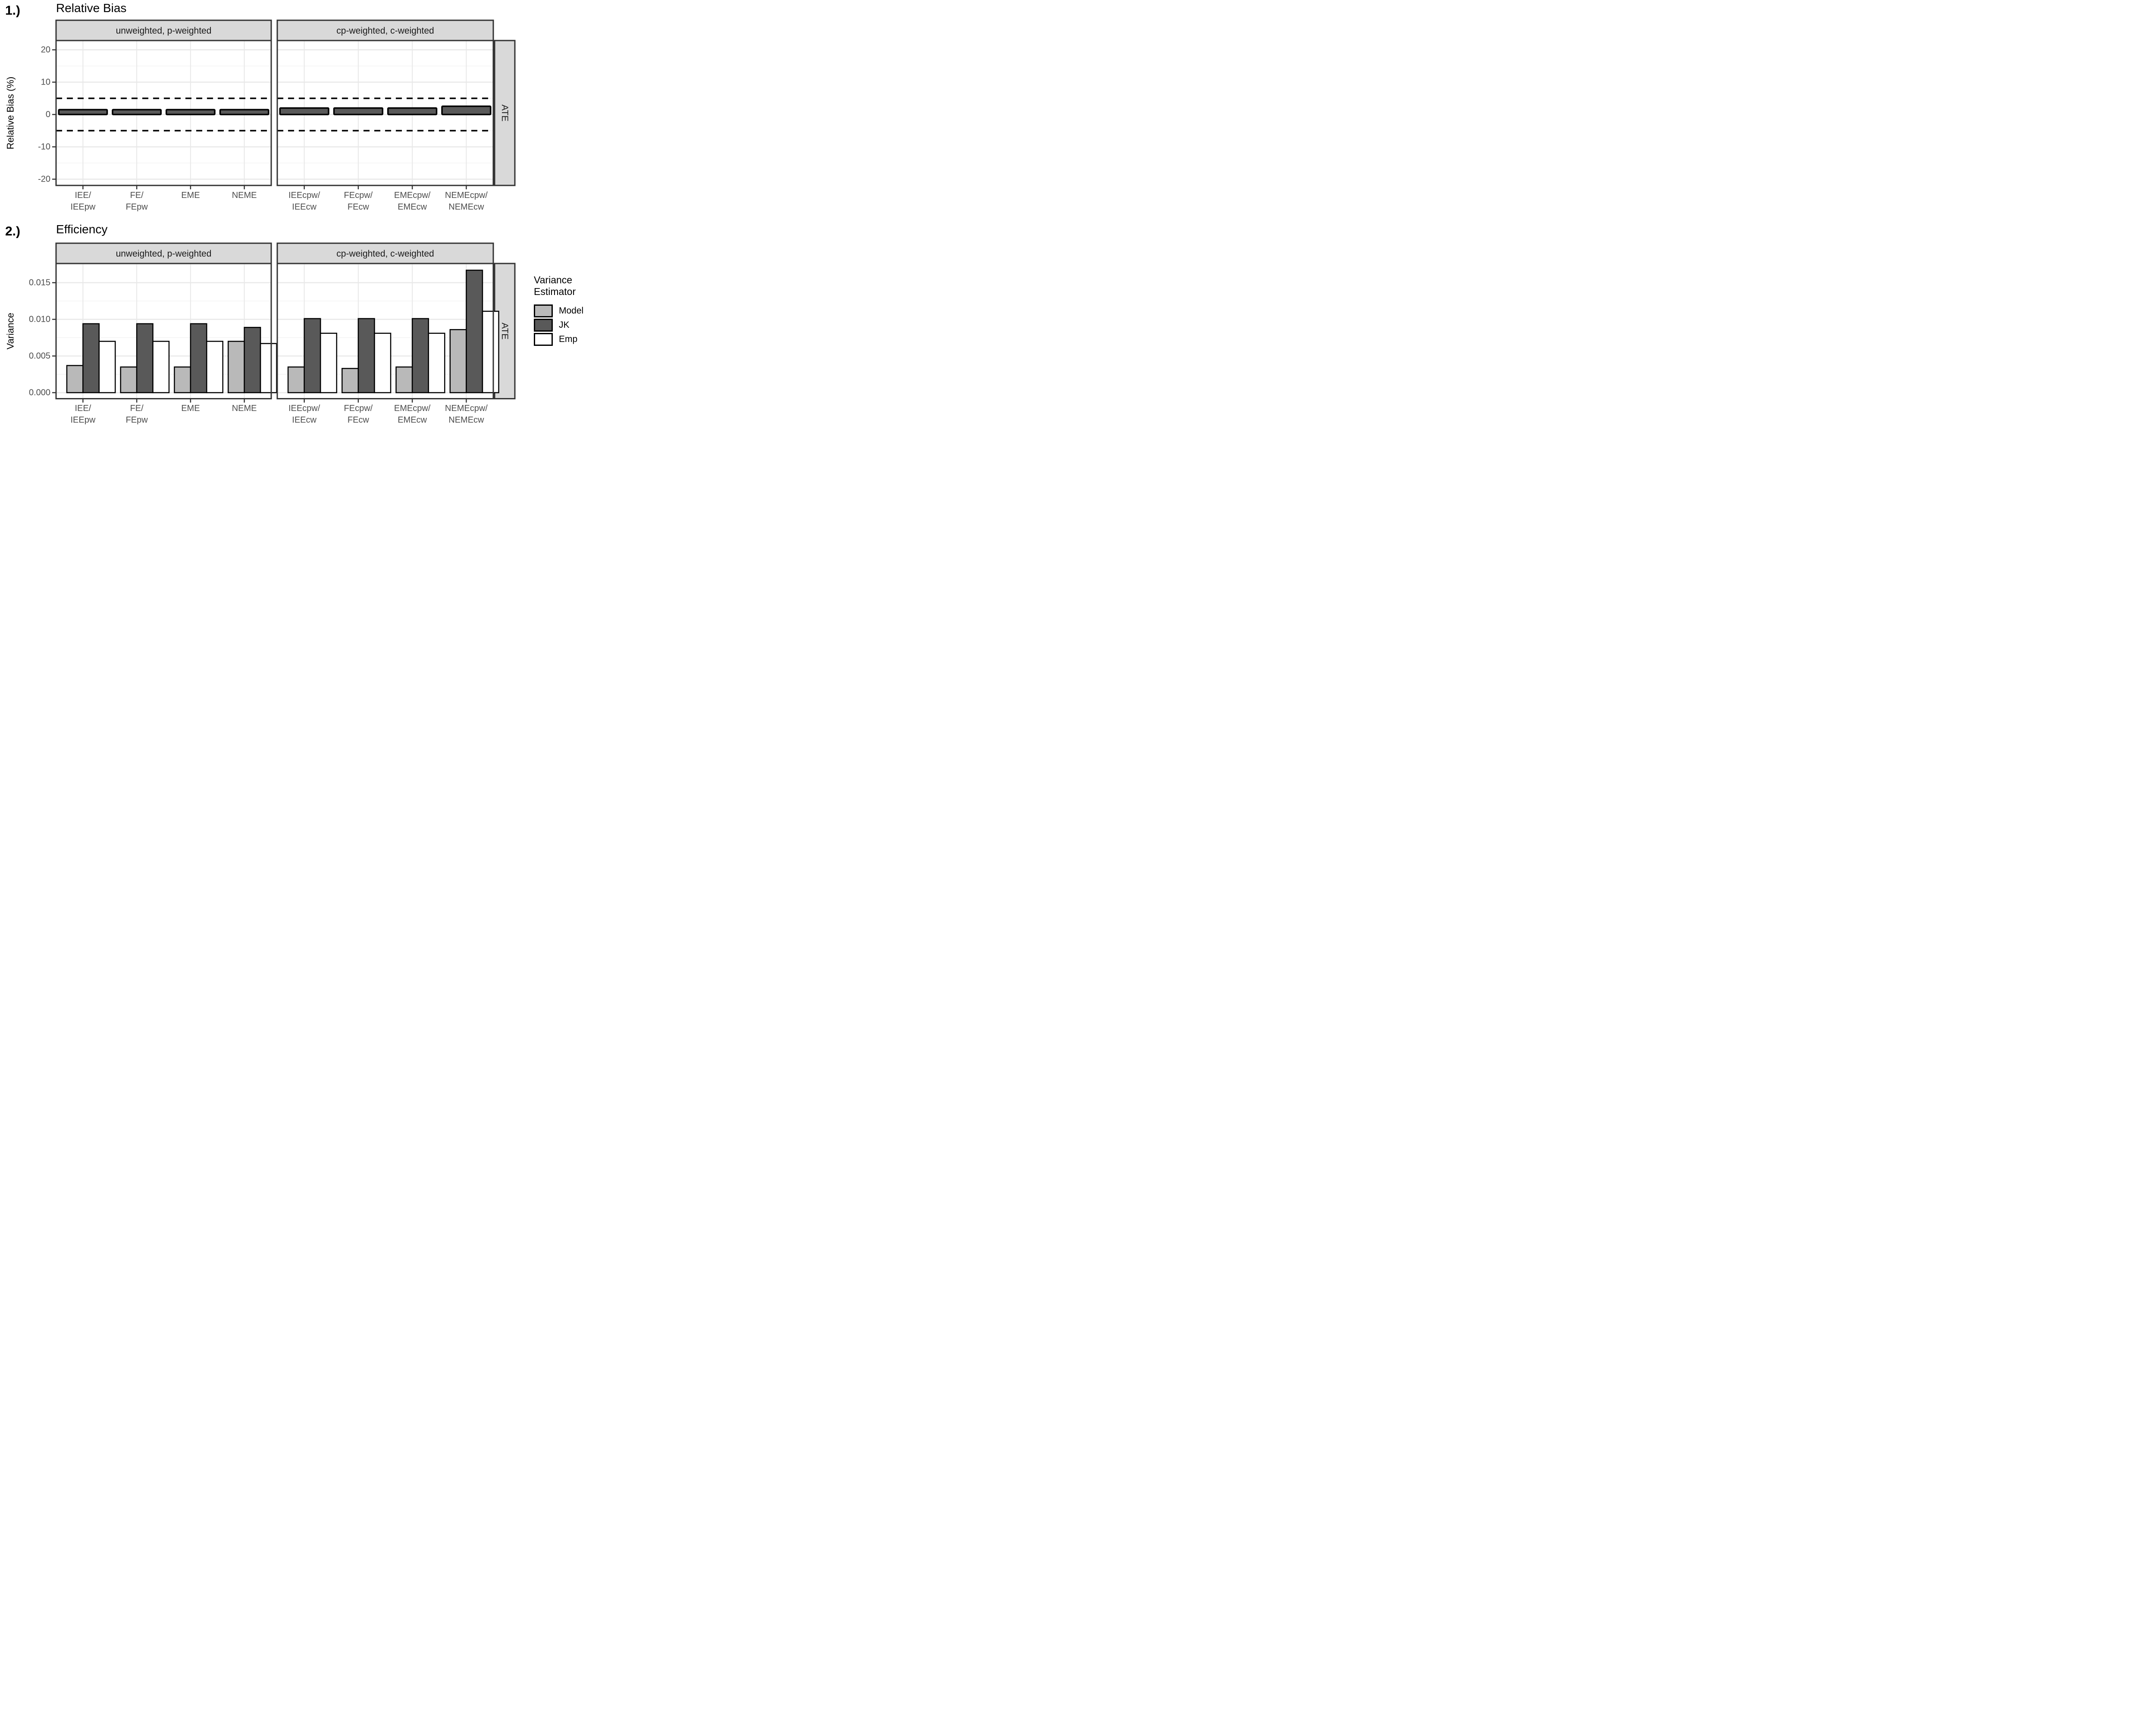 This screenshot has width=2156, height=1725. What do you see at coordinates (39, 356) in the screenshot?
I see `y-tick-label: 0.005` at bounding box center [39, 356].